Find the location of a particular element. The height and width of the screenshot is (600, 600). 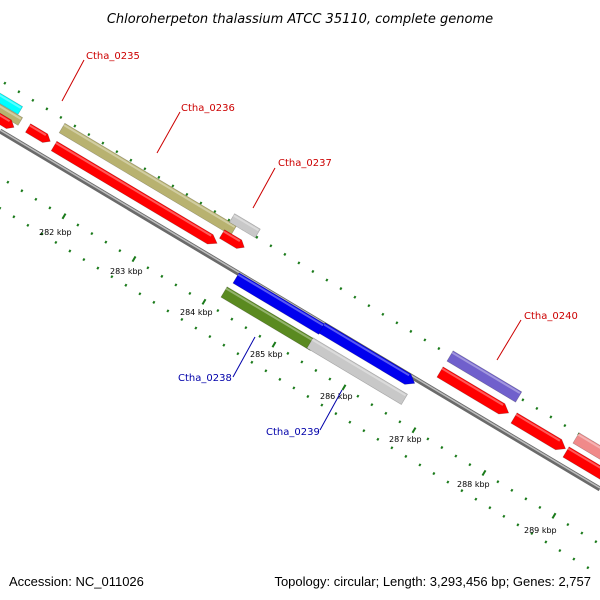

feature-cyan is located at coordinates (12, 100).